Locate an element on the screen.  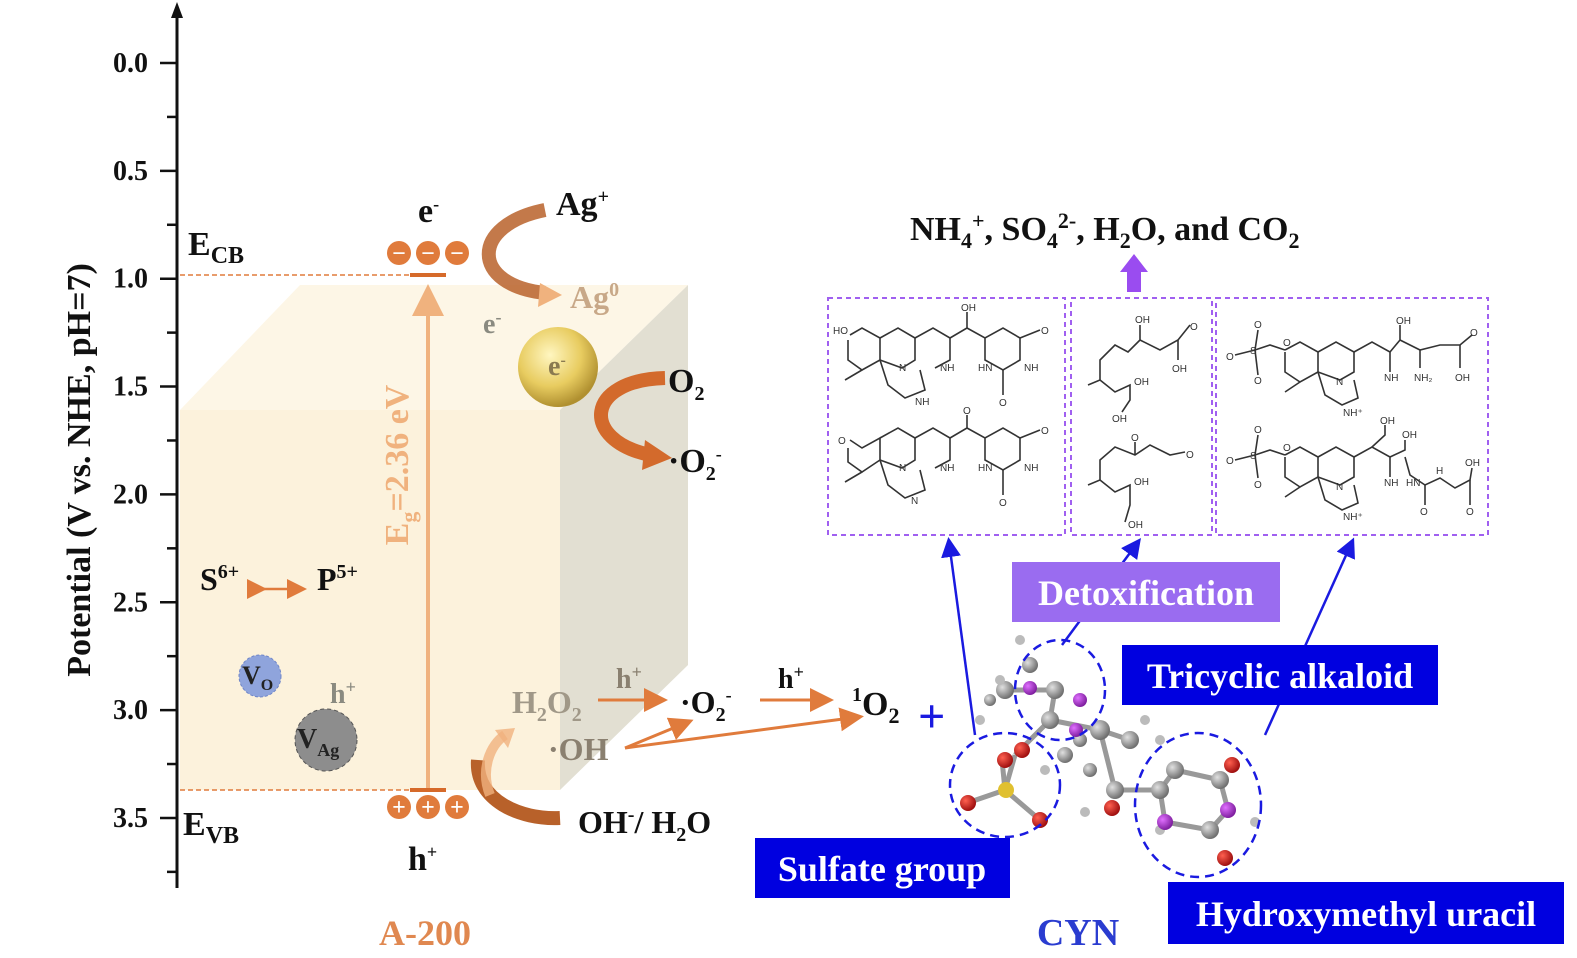
tick-label: 2.0 is located at coordinates (130, 494).